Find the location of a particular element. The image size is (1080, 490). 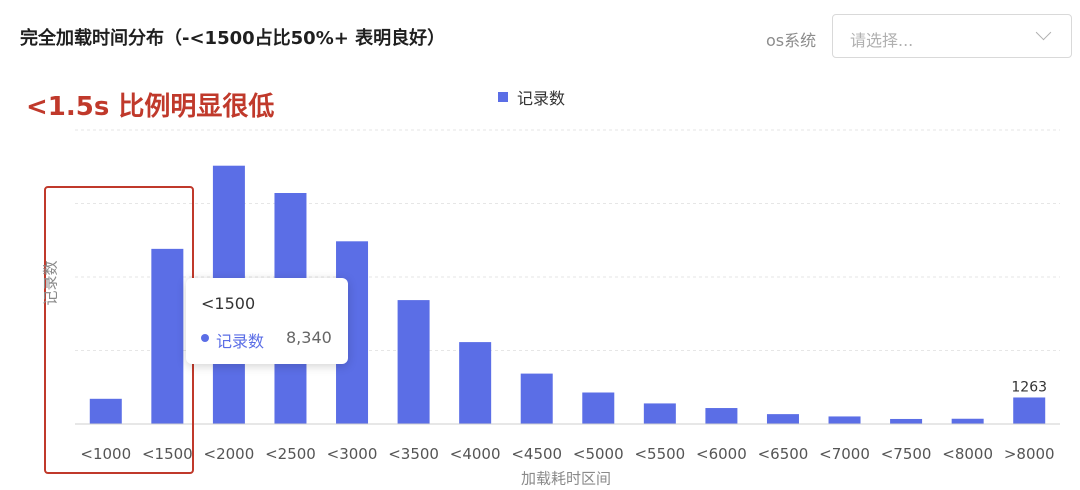

x-axis-label: 加载耗时区间 is located at coordinates (566, 478).